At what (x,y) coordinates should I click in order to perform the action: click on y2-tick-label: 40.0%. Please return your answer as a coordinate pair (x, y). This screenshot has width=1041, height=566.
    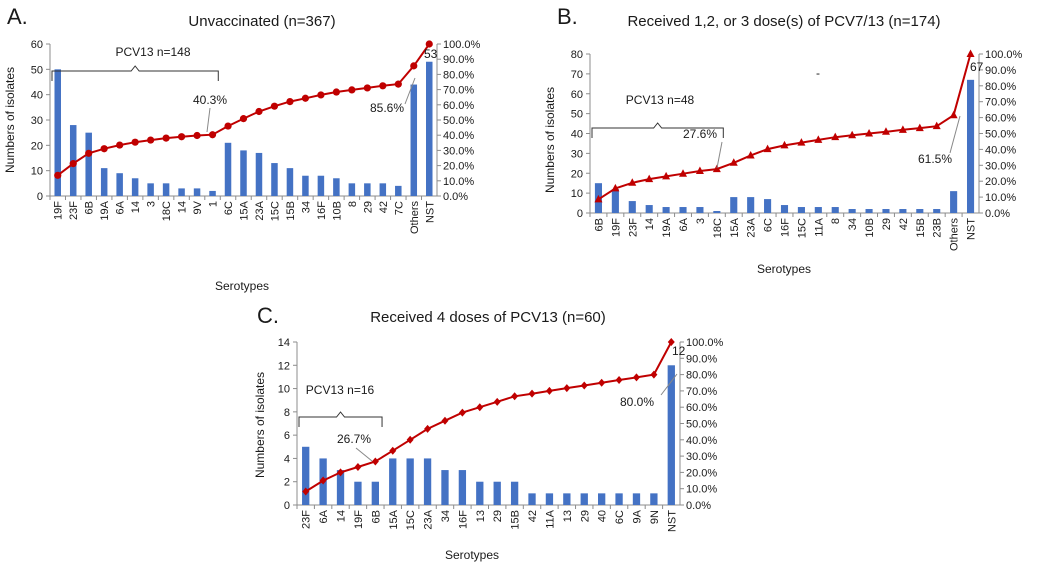
    Looking at the image, I should click on (701, 441).